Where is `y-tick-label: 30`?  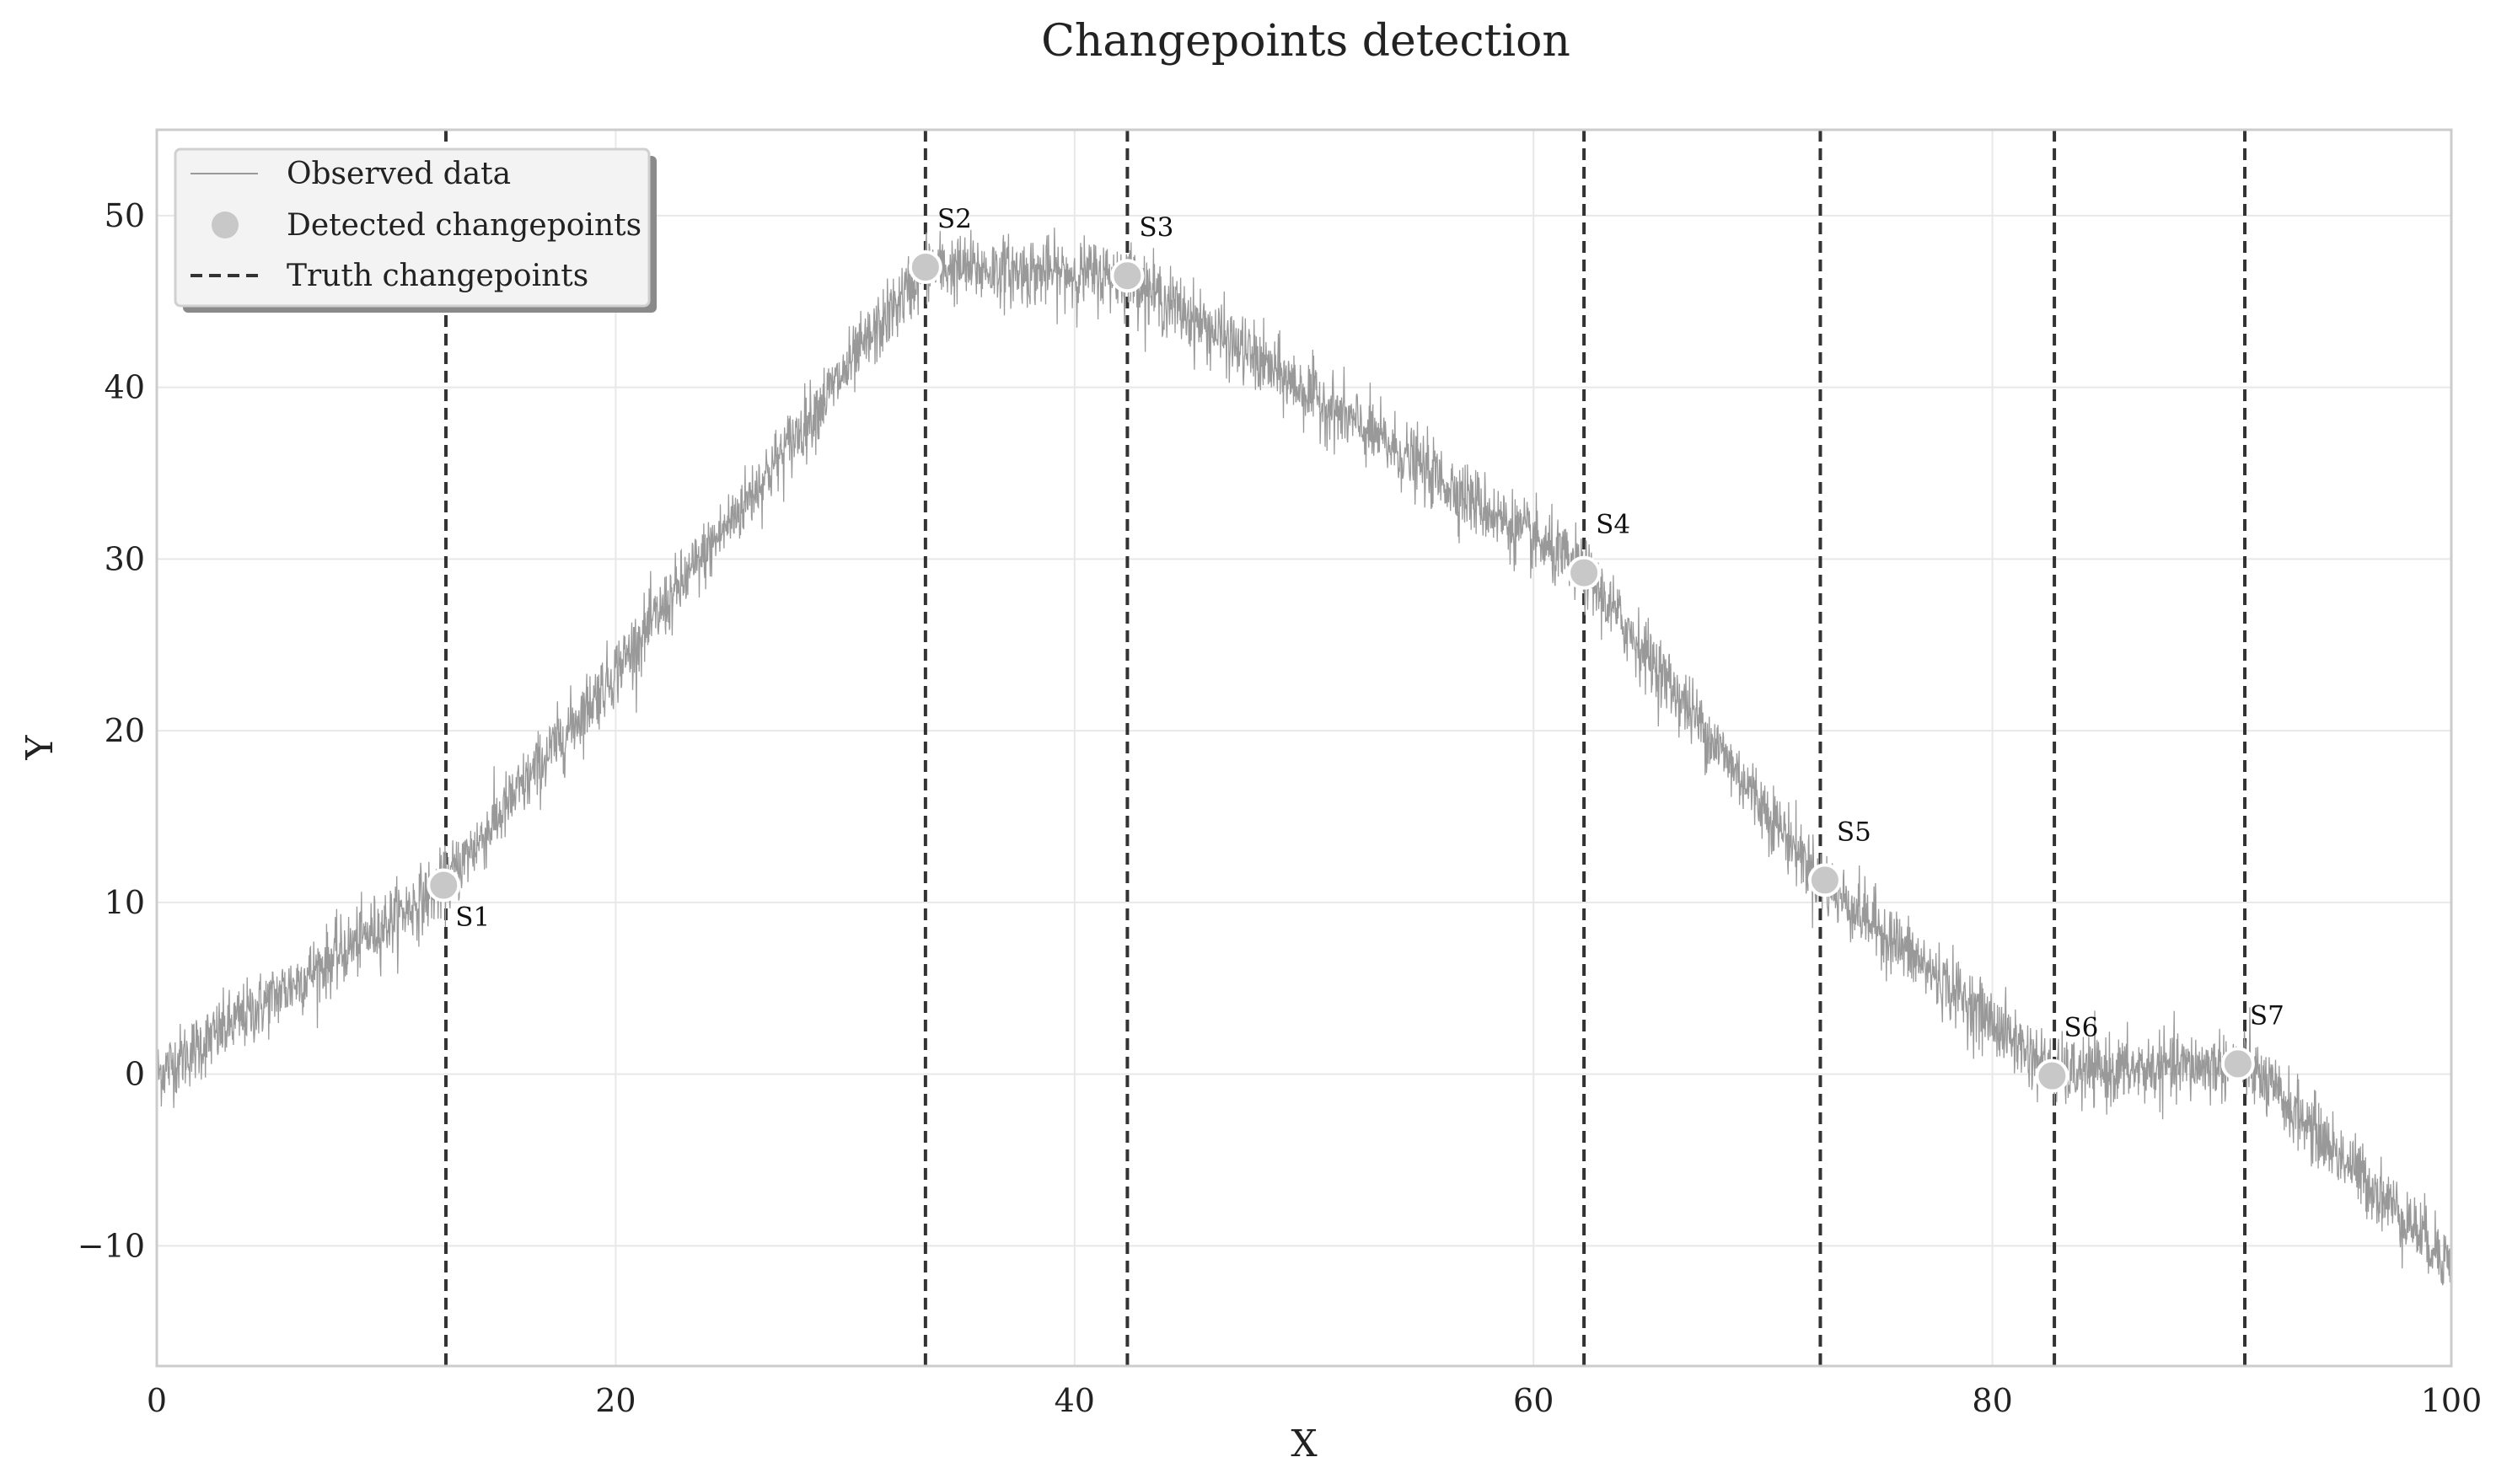
y-tick-label: 30 is located at coordinates (125, 559).